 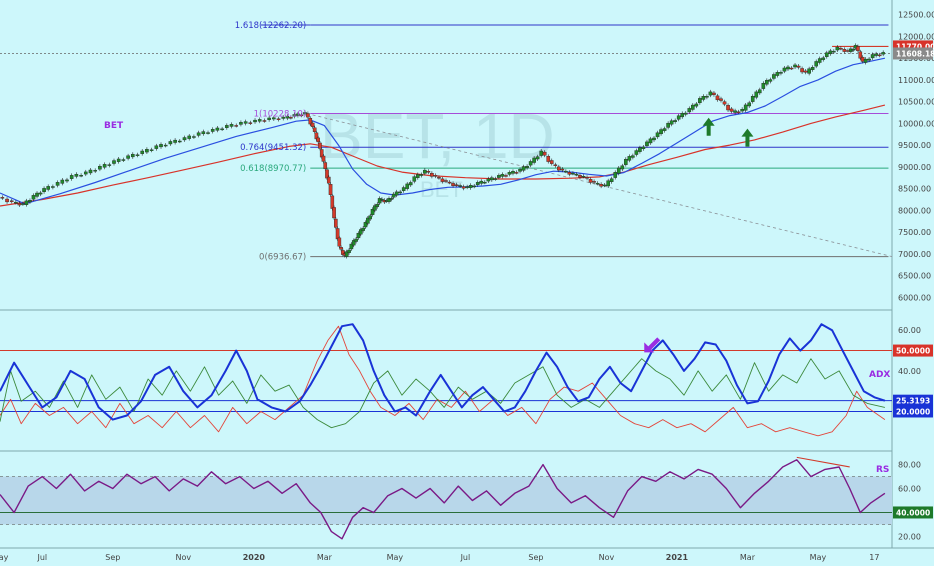 I want to click on price-tick-label: 11000.00, so click(x=916, y=80).